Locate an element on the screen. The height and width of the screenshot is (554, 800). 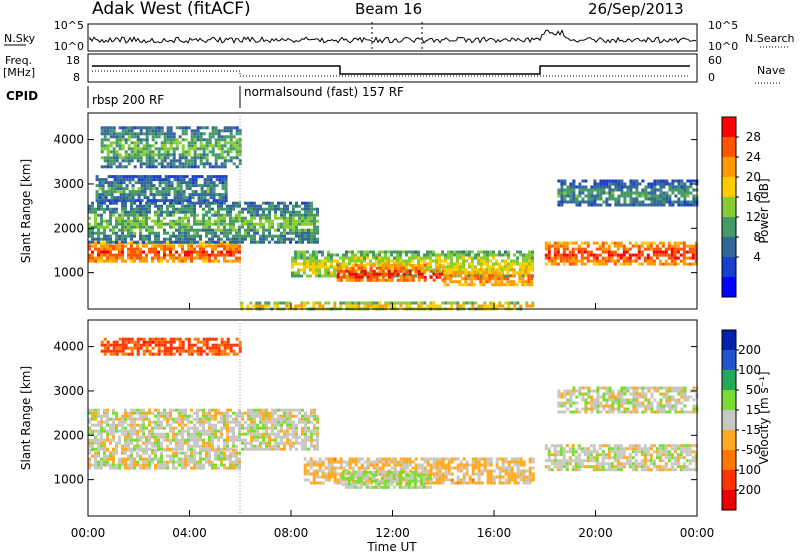
nave-tick-top: 60 is located at coordinates (715, 60).